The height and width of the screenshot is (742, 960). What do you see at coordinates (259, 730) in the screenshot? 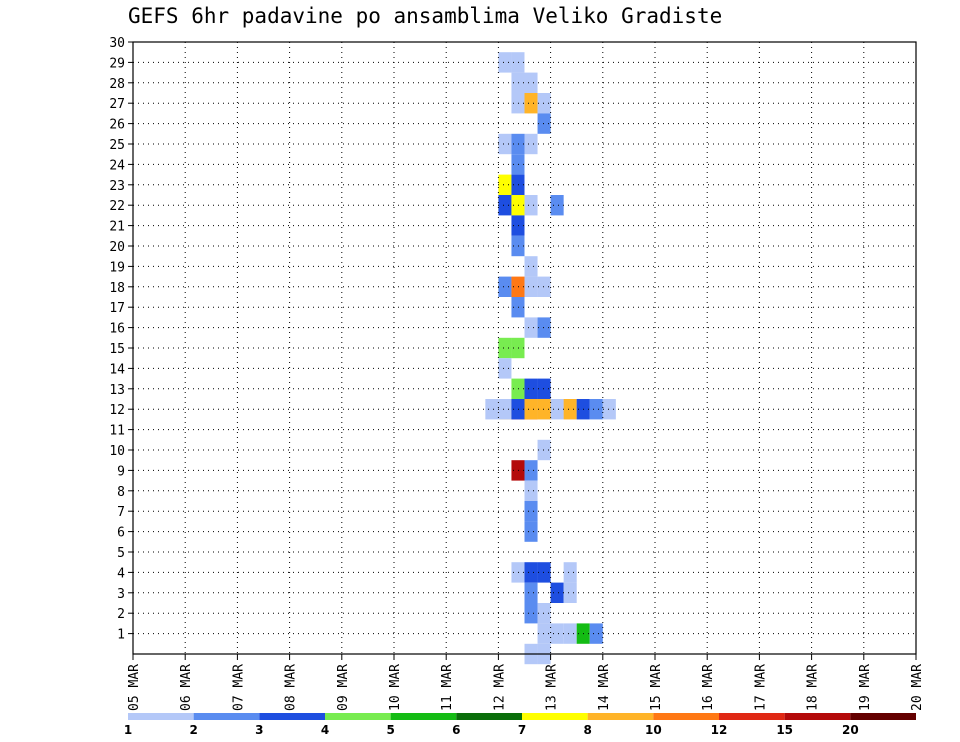
I see `colorbar-label: 3` at bounding box center [259, 730].